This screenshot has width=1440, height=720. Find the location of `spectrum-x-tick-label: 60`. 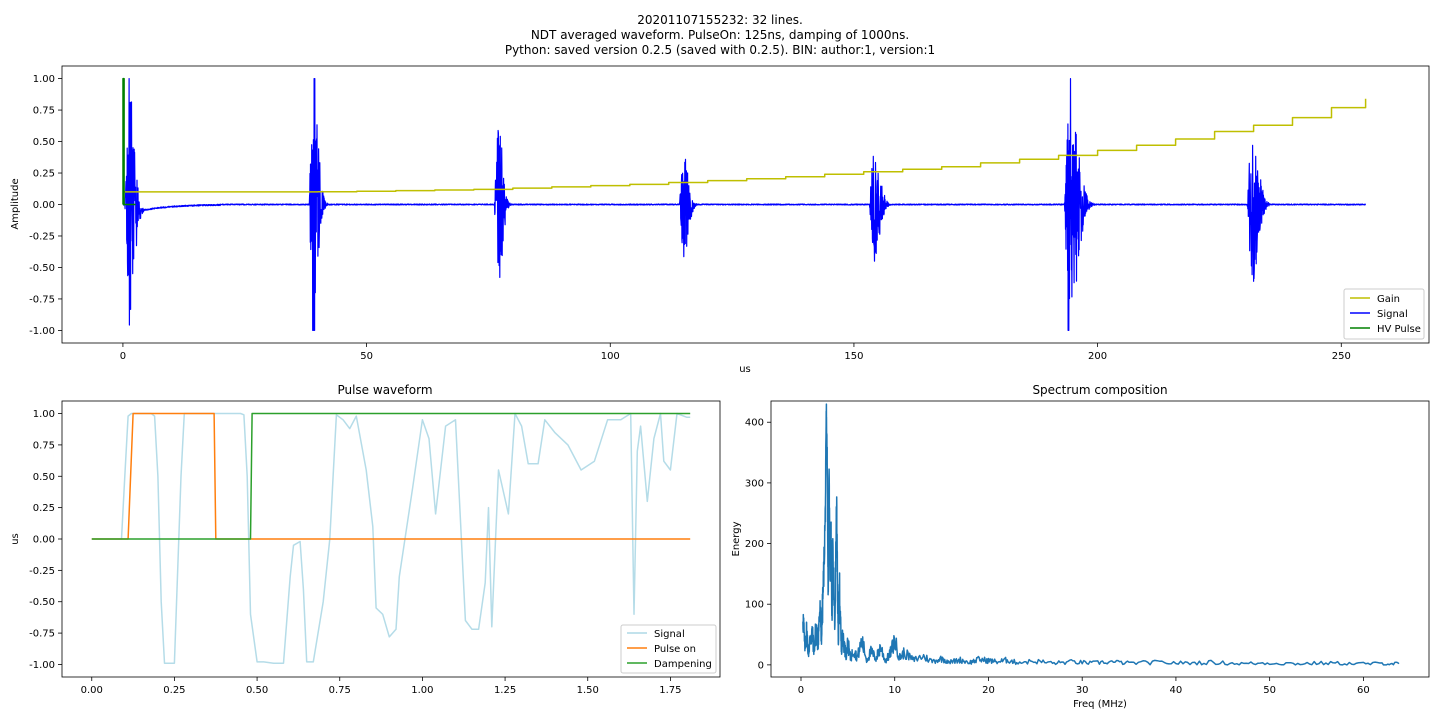

spectrum-x-tick-label: 60 is located at coordinates (1363, 690).